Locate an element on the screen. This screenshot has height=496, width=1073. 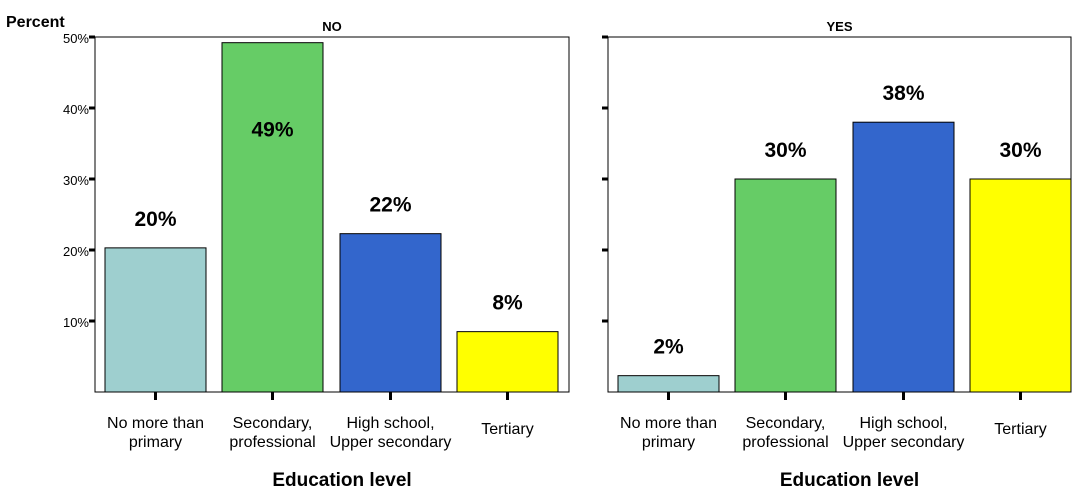
y-tick-label: 30% is located at coordinates (76, 180).